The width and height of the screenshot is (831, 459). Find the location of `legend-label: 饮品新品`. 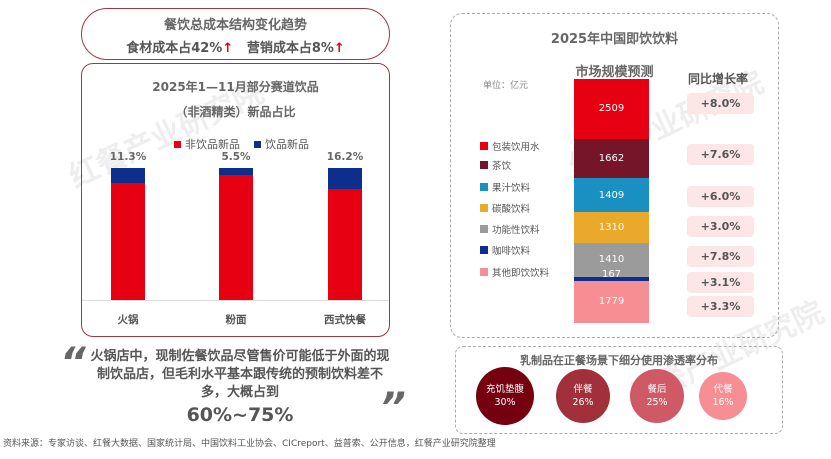

legend-label: 饮品新品 is located at coordinates (287, 144).